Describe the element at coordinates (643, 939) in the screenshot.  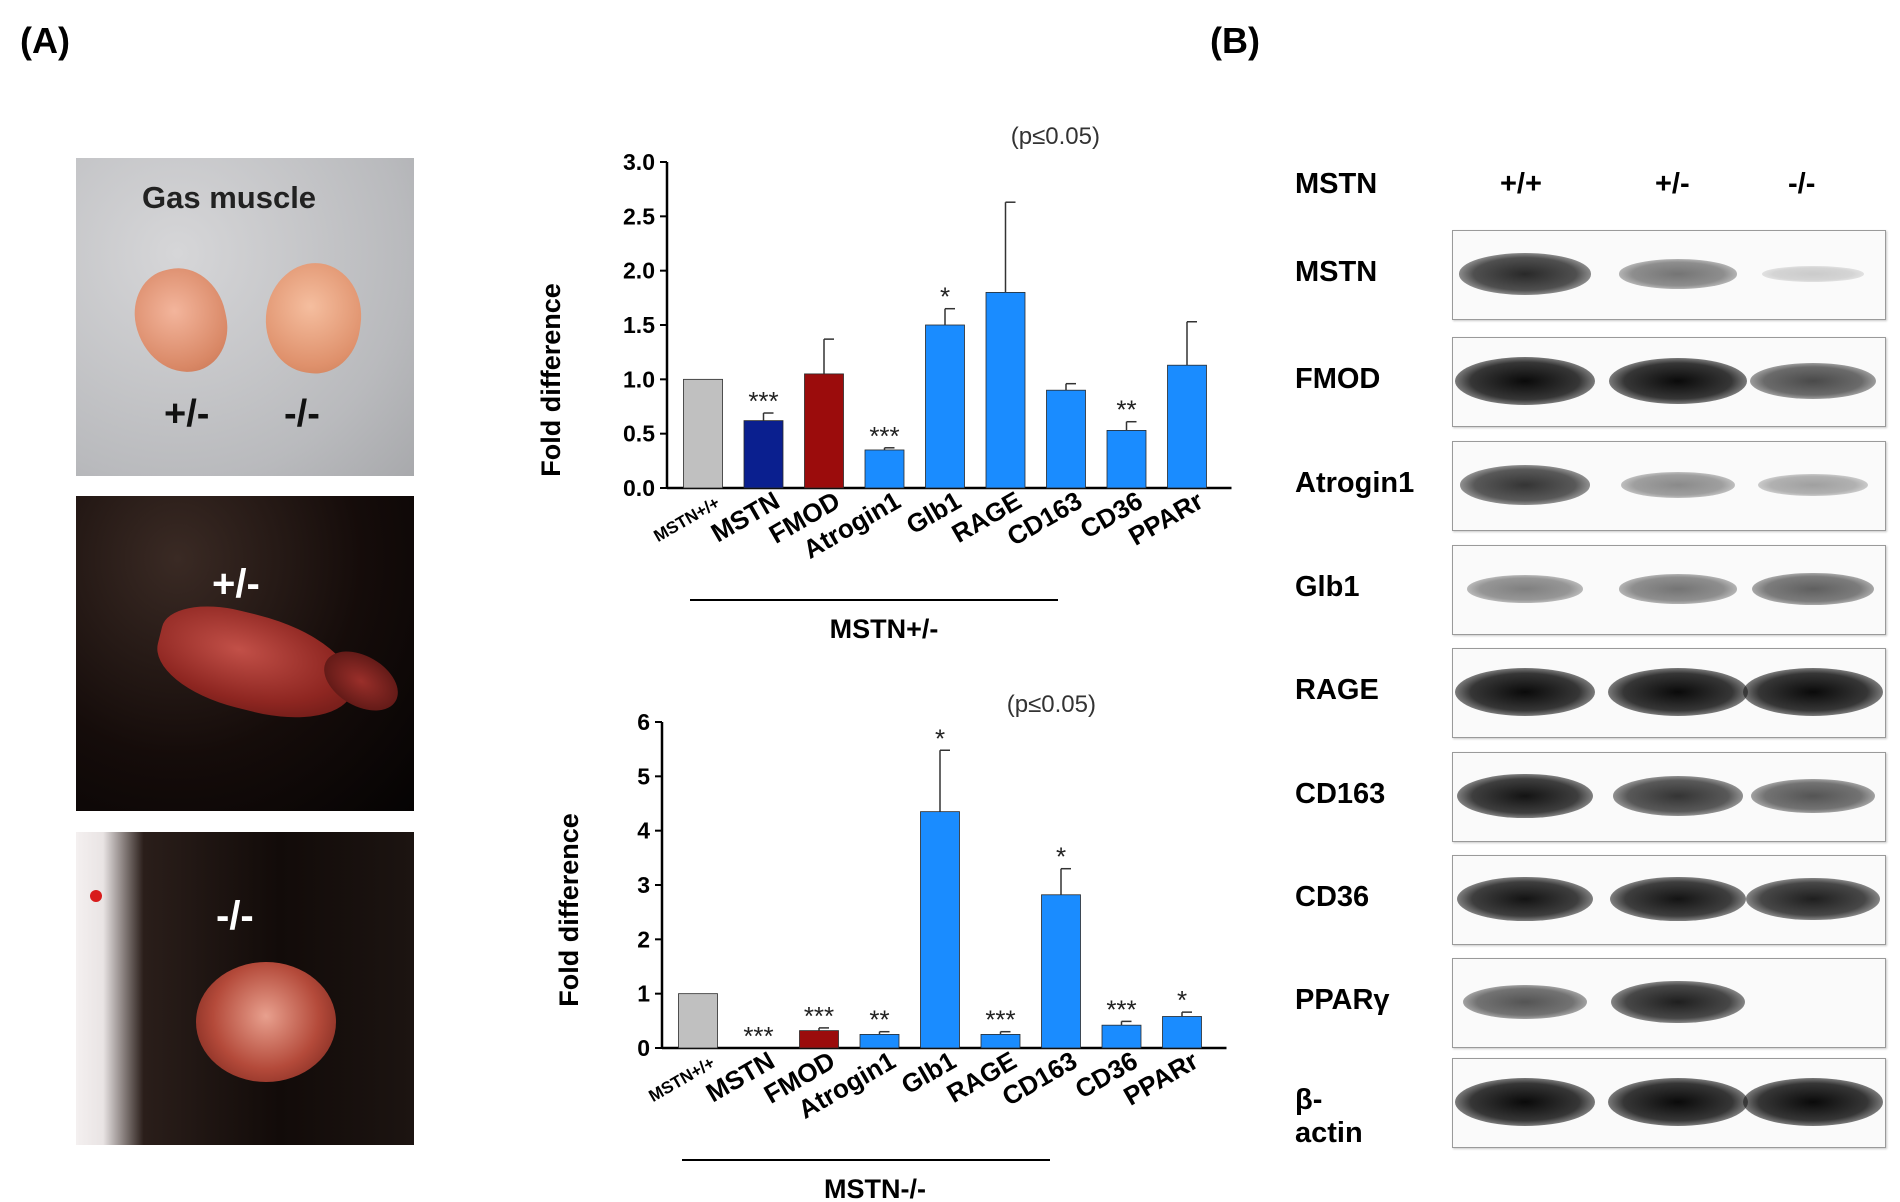
I see `y-tick-label: 2` at that location.